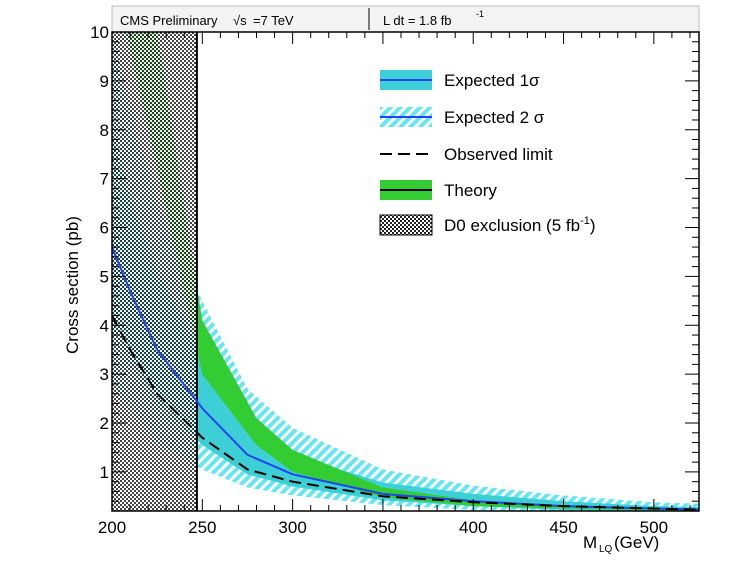 The height and width of the screenshot is (561, 740). I want to click on legend-item-exp2: Expected 2 σ, so click(462, 117).